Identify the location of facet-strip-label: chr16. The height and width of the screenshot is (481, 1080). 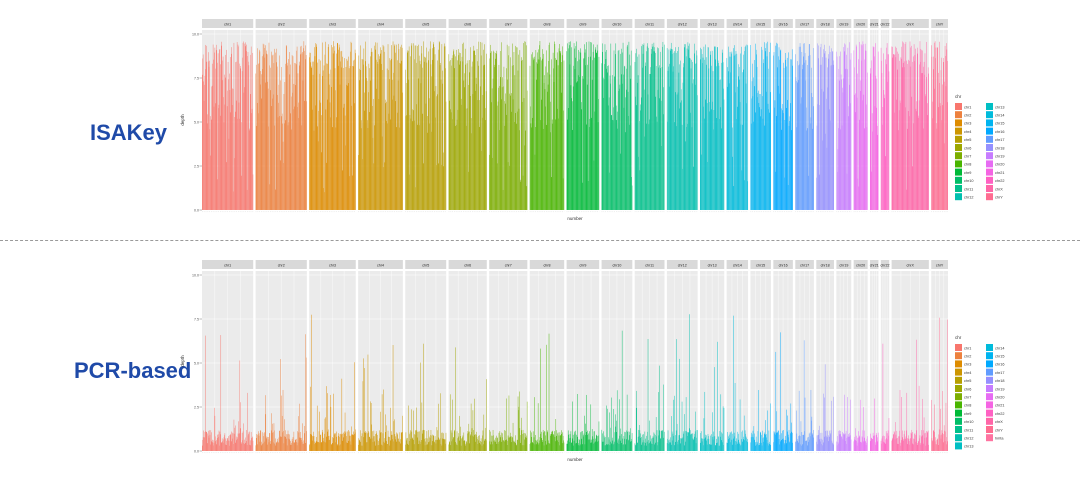
(783, 24).